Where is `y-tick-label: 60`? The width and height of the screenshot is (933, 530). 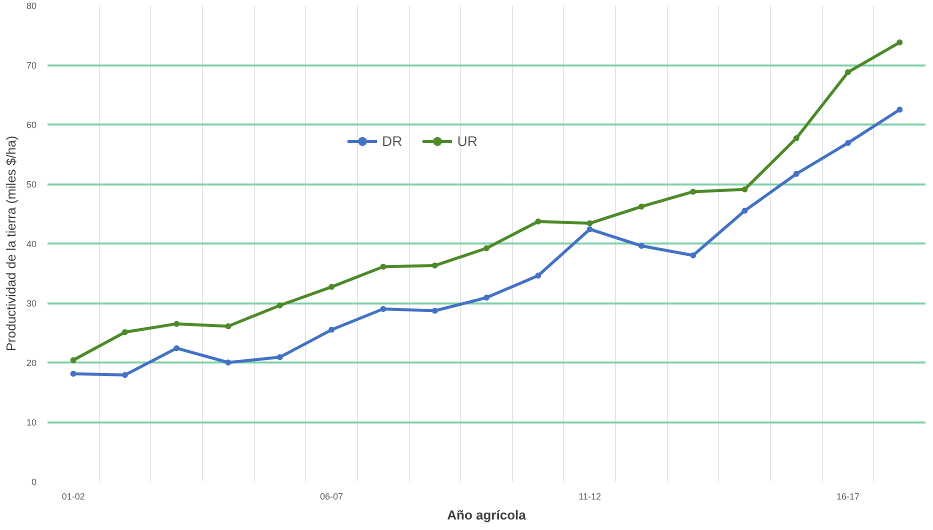 y-tick-label: 60 is located at coordinates (31, 125).